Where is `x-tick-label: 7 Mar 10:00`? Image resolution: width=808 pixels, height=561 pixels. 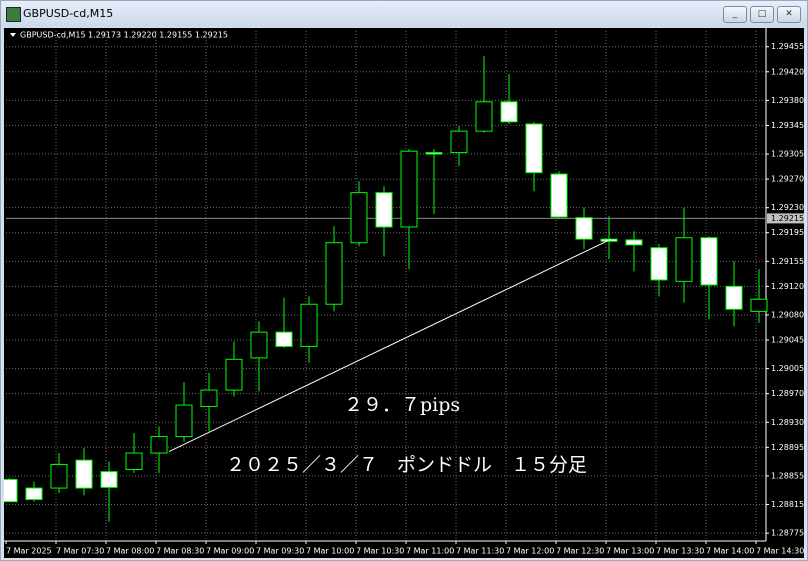 x-tick-label: 7 Mar 10:00 is located at coordinates (330, 551).